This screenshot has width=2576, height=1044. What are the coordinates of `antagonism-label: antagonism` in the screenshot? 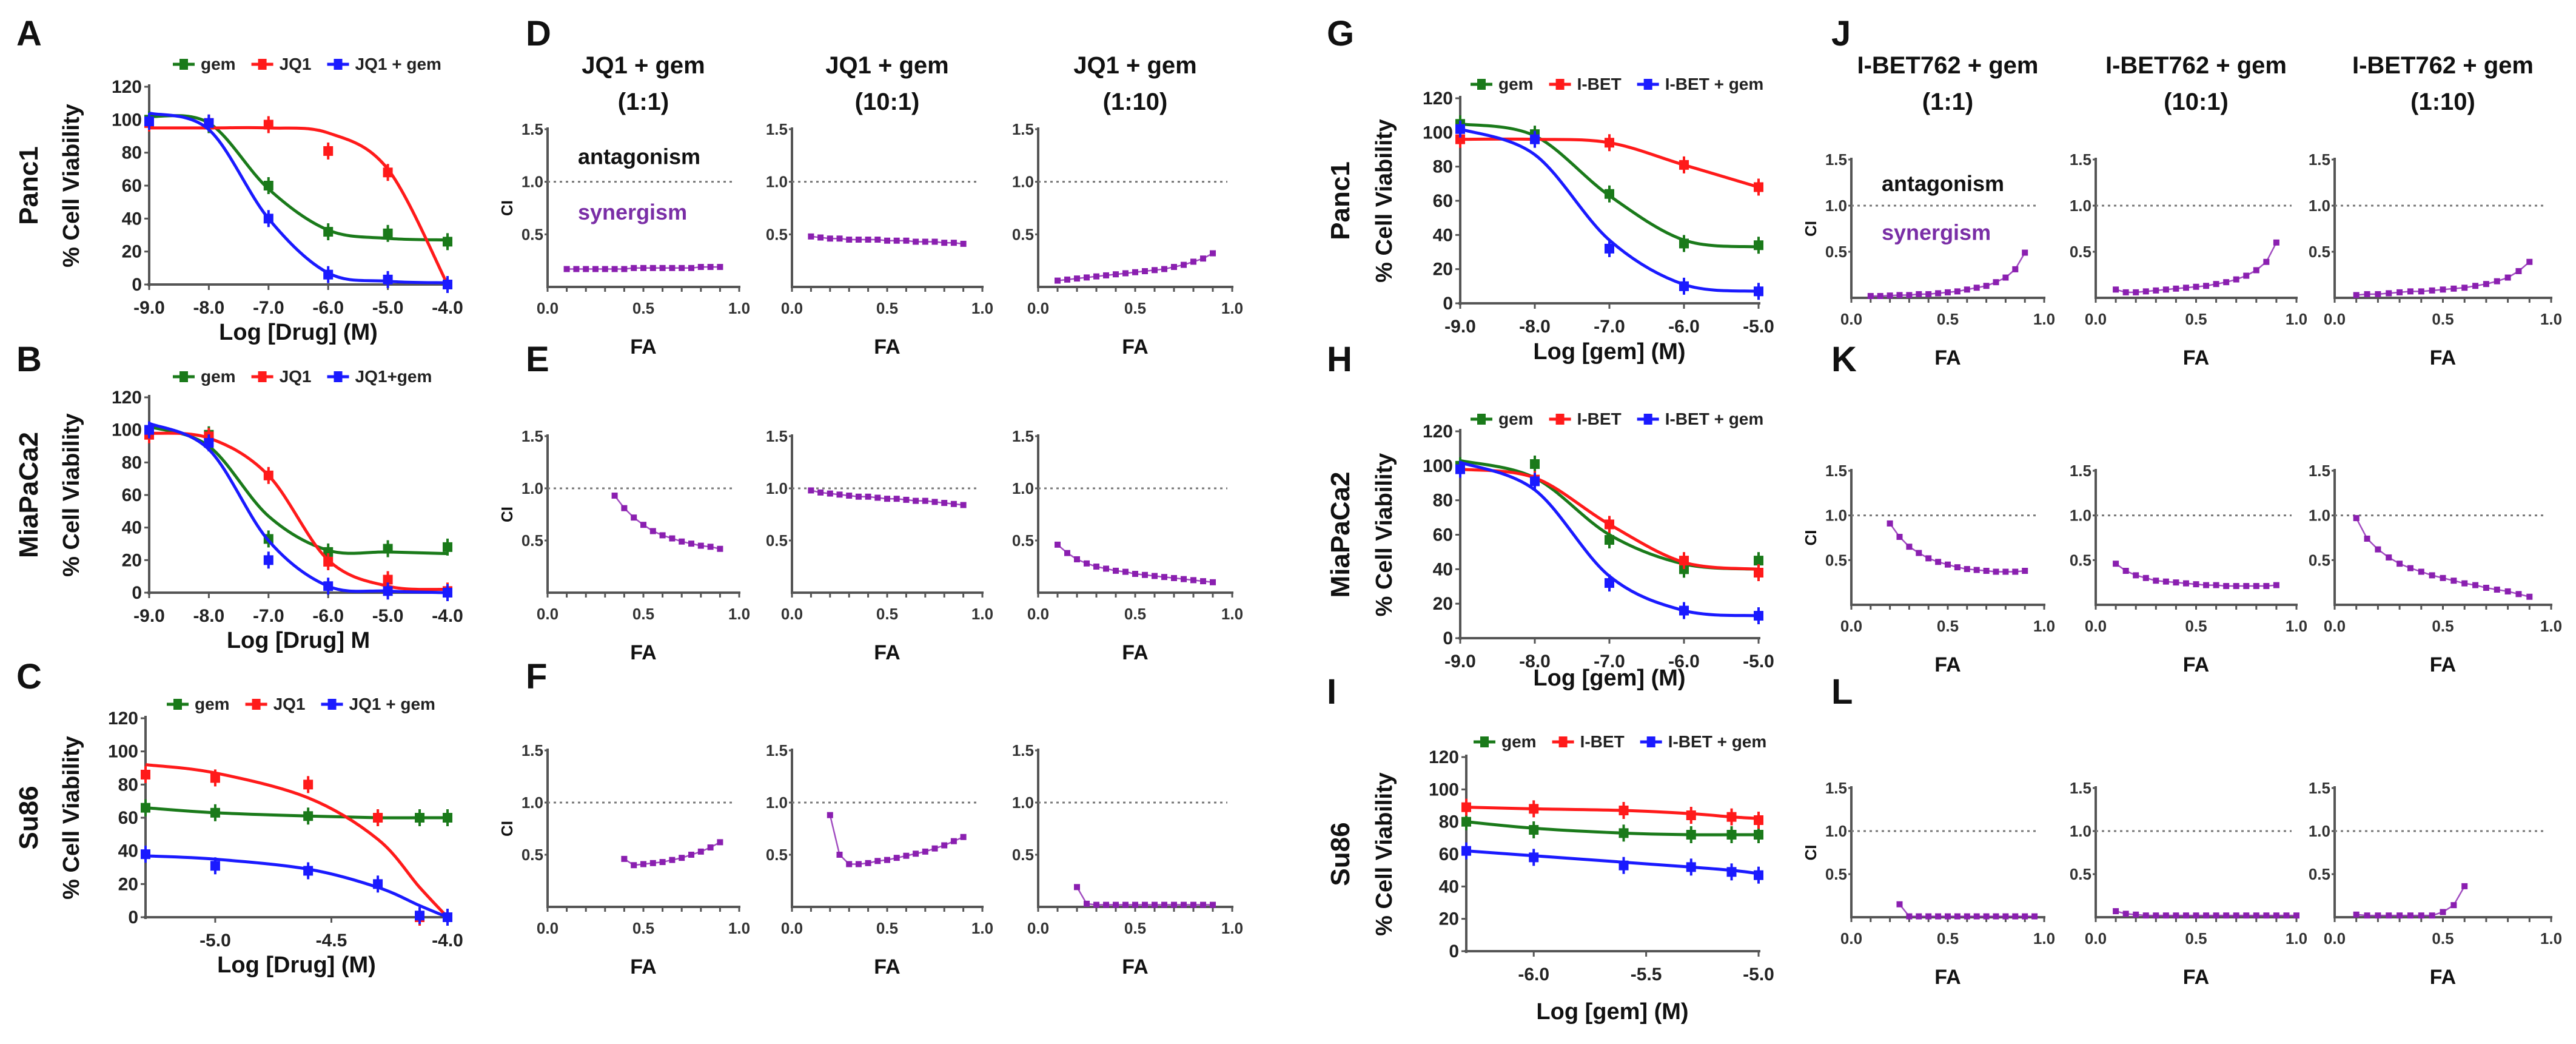 It's located at (639, 156).